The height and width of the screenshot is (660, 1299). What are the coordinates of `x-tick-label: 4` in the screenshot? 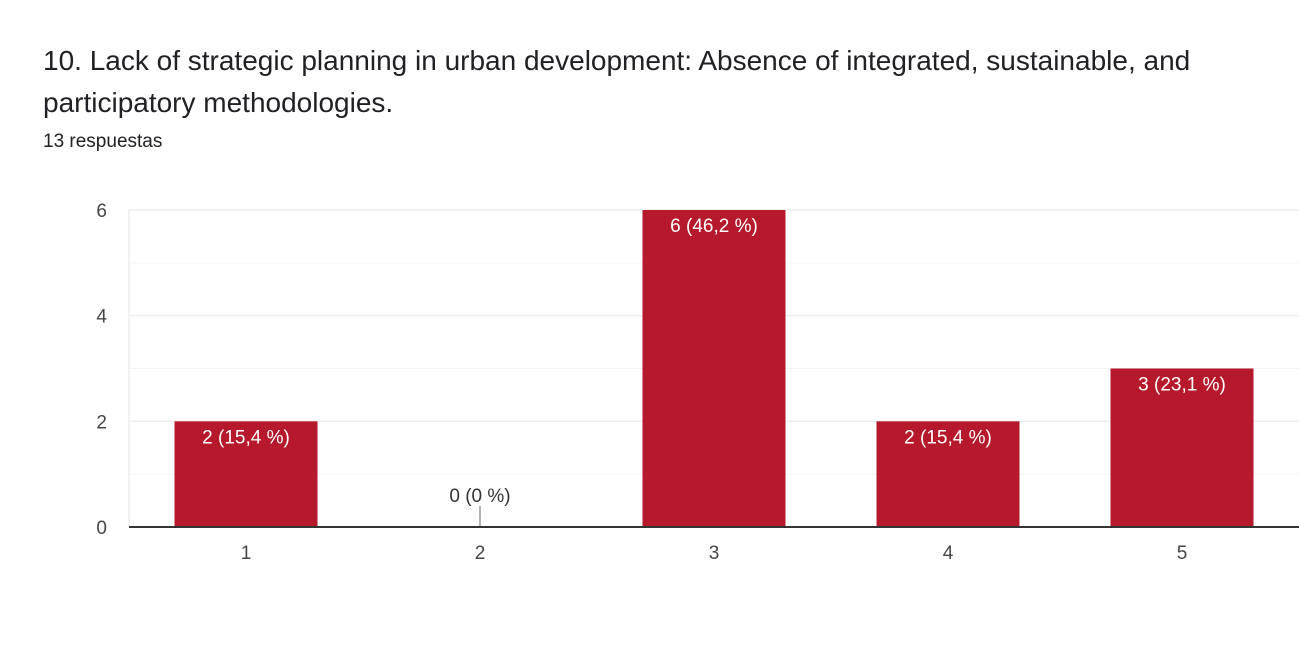 It's located at (948, 553).